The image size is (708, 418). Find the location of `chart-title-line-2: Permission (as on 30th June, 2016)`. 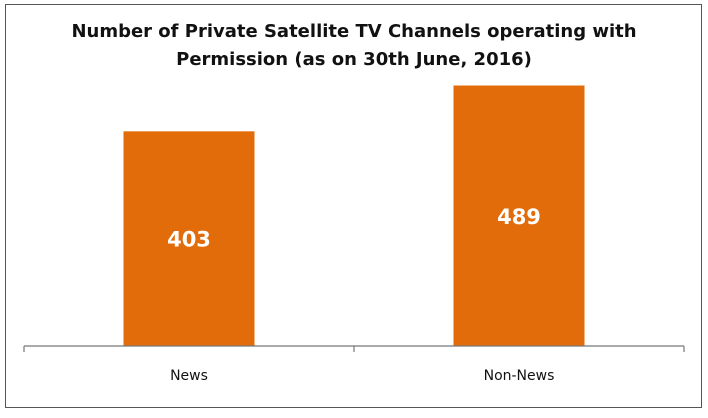

chart-title-line-2: Permission (as on 30th June, 2016) is located at coordinates (354, 59).